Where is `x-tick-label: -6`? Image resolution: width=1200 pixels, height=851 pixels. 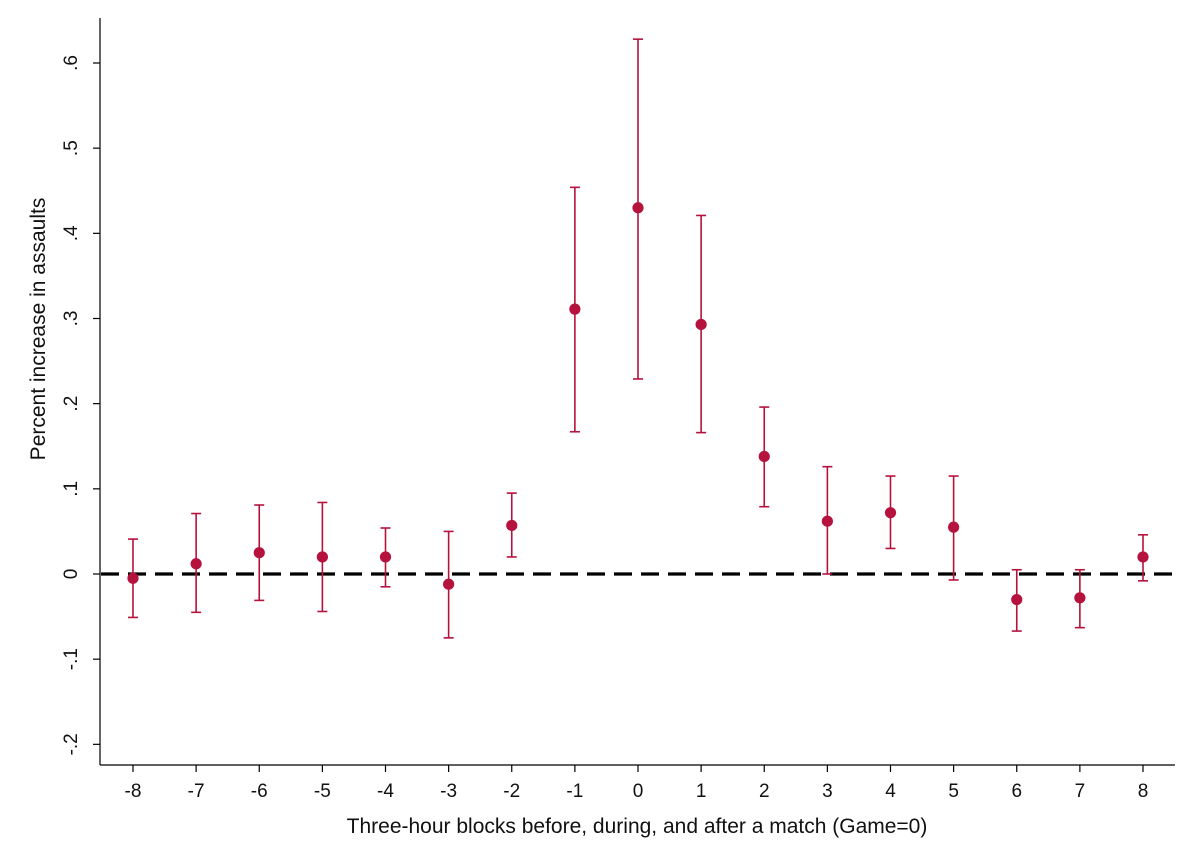 x-tick-label: -6 is located at coordinates (259, 791).